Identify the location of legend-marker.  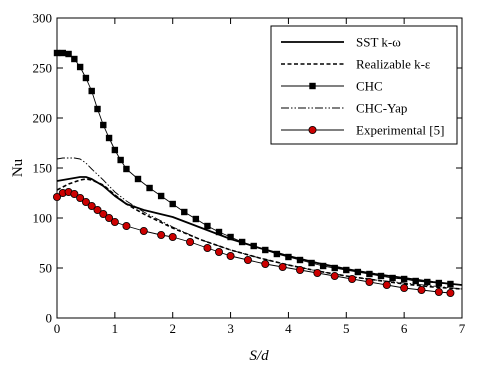
(312, 130).